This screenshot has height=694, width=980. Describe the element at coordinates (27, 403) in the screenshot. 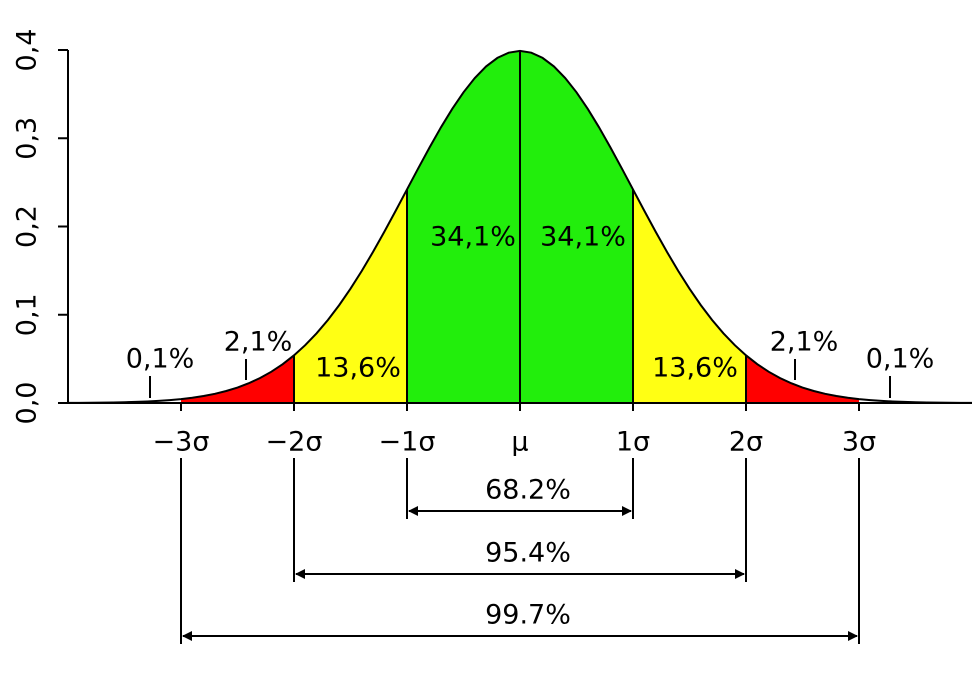

I see `y-tick-label: 0,0` at that location.